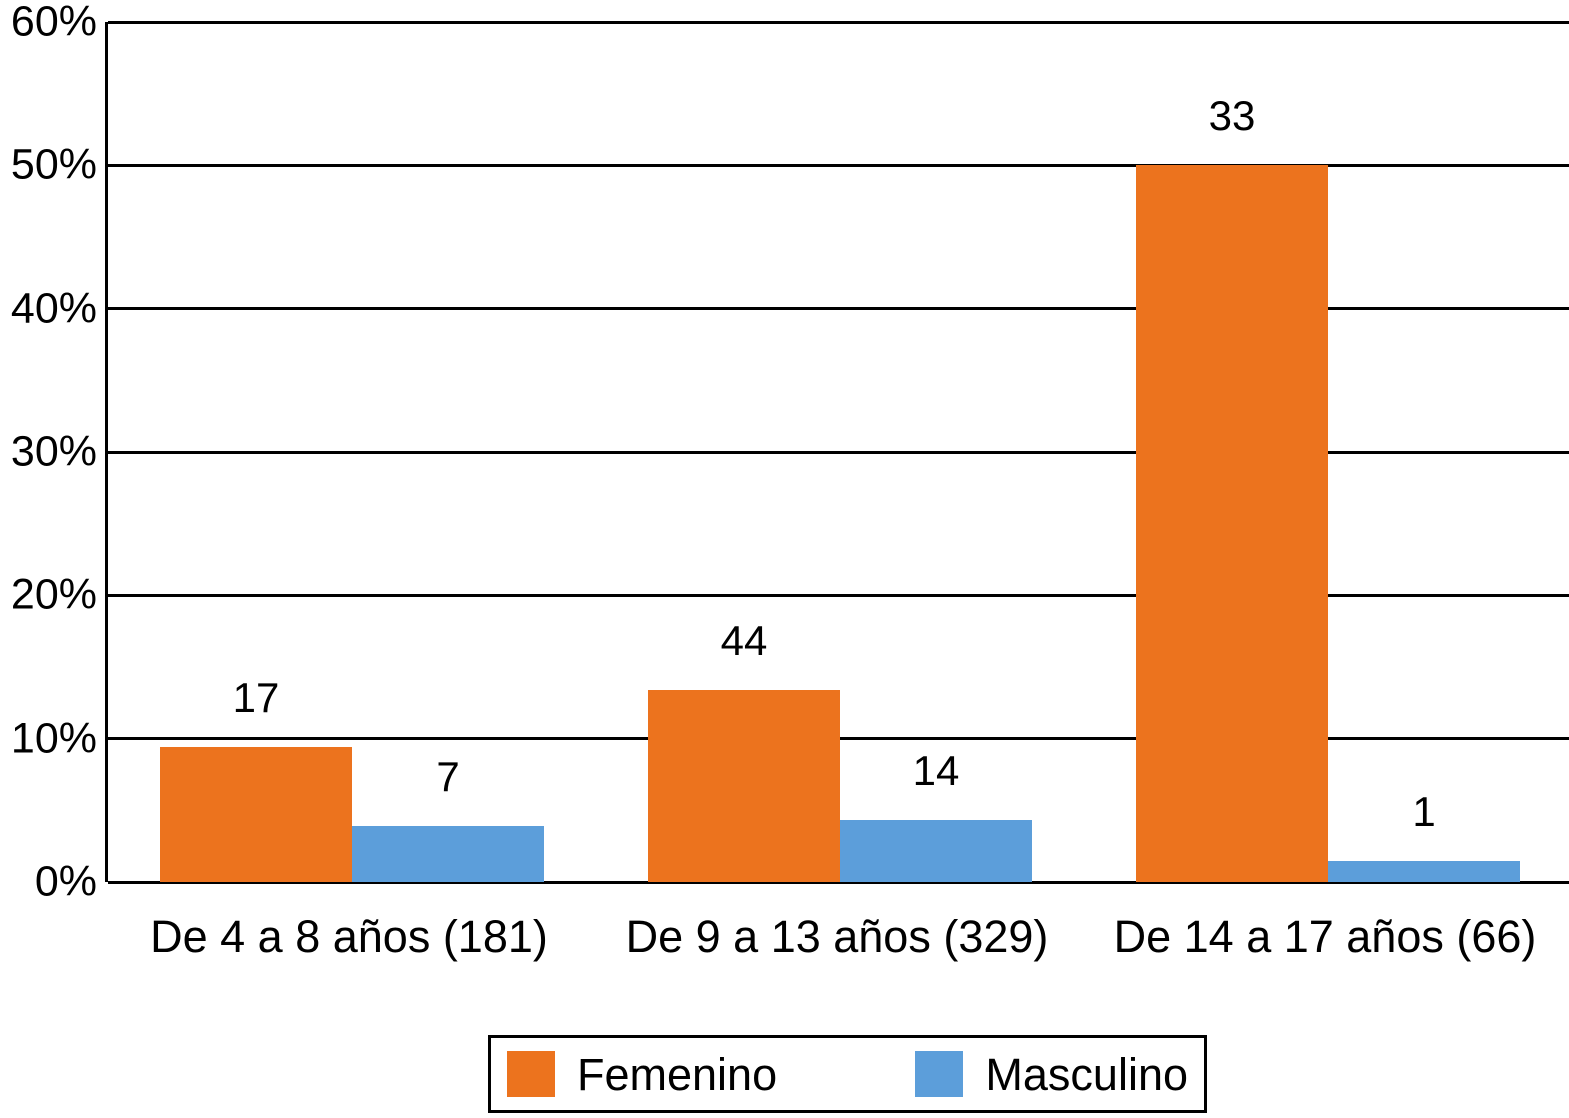 This screenshot has height=1118, width=1569. Describe the element at coordinates (448, 777) in the screenshot. I see `bar-value-label: 7` at that location.